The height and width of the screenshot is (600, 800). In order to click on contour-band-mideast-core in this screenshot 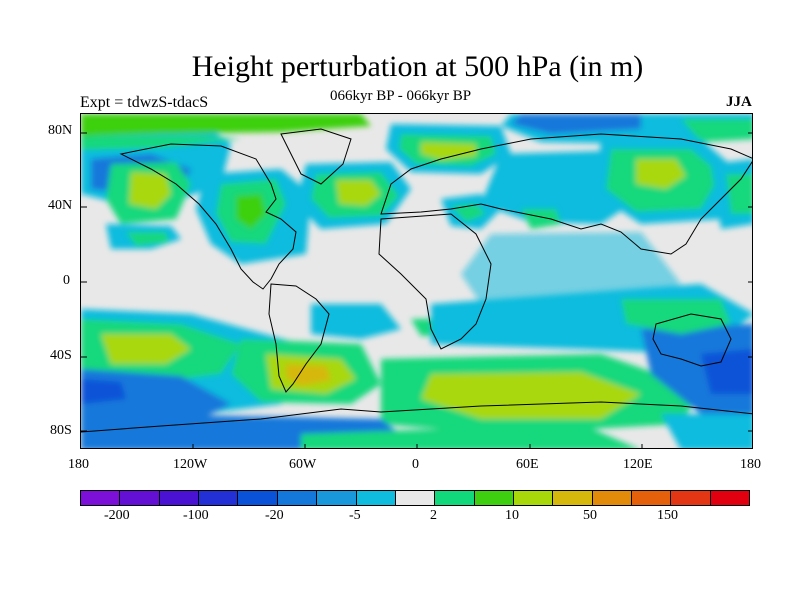, I will do `click(468, 213)`.